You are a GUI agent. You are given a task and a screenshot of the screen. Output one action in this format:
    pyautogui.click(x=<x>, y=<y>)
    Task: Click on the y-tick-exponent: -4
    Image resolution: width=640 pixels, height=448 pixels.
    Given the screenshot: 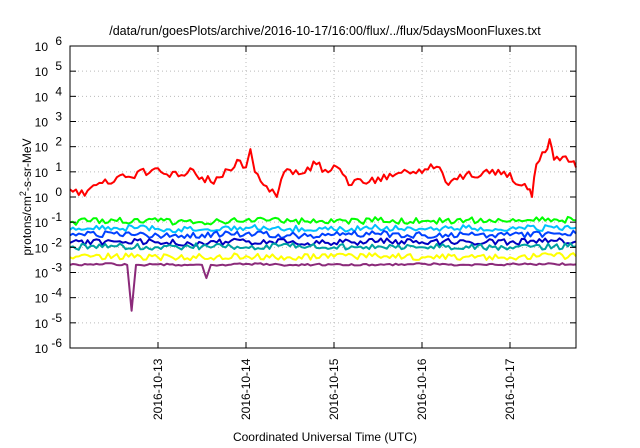 What is the action you would take?
    pyautogui.click(x=56, y=293)
    